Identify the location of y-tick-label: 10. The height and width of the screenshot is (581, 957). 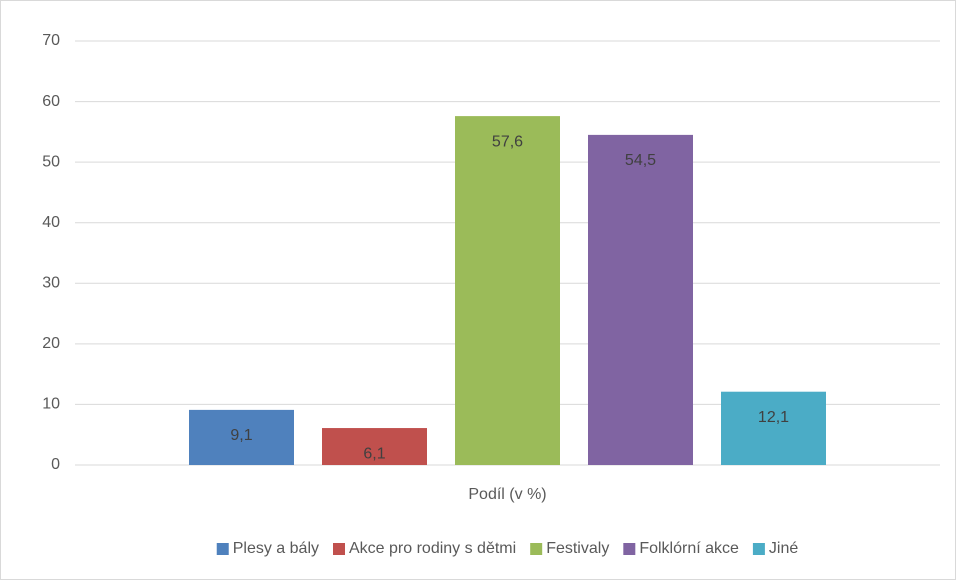
(51, 404).